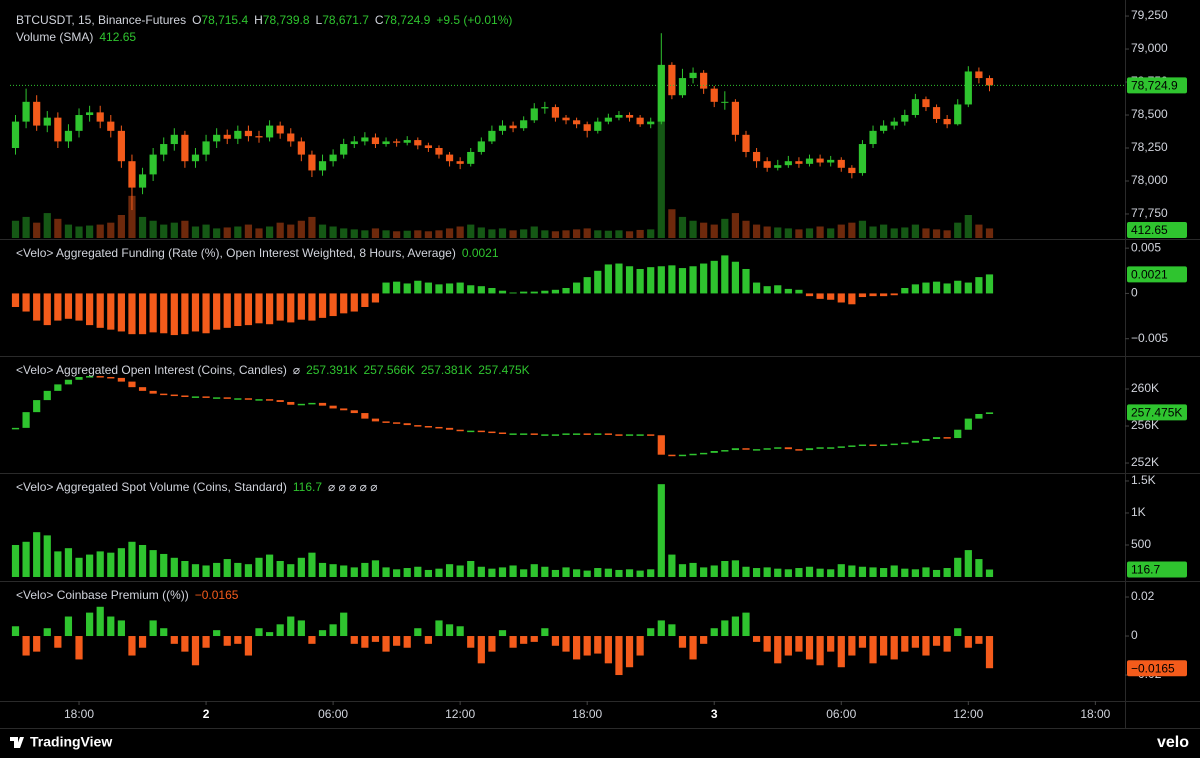  What do you see at coordinates (480, 253) in the screenshot?
I see `legend-item: 0.0021` at bounding box center [480, 253].